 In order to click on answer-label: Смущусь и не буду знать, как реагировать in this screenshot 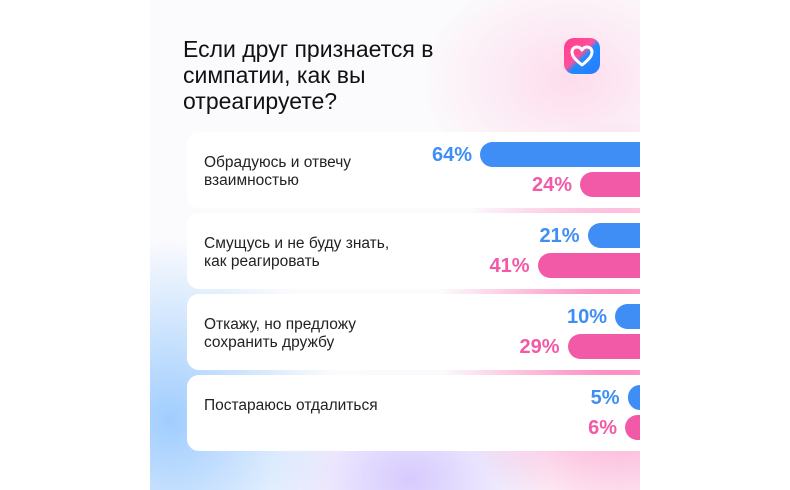, I will do `click(297, 252)`.